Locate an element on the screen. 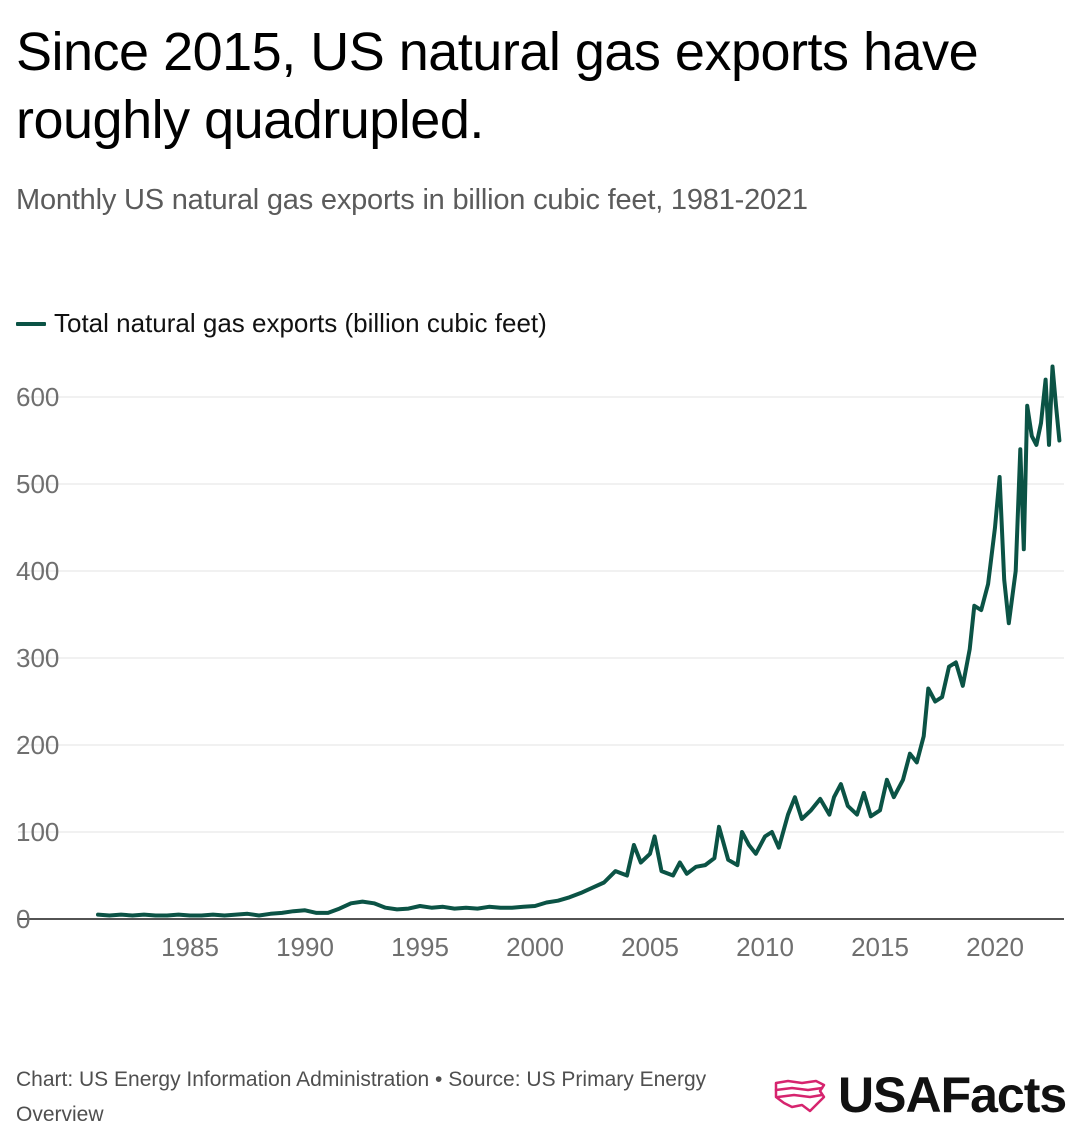 This screenshot has width=1080, height=1146. y-tick-label: 200 is located at coordinates (37, 745).